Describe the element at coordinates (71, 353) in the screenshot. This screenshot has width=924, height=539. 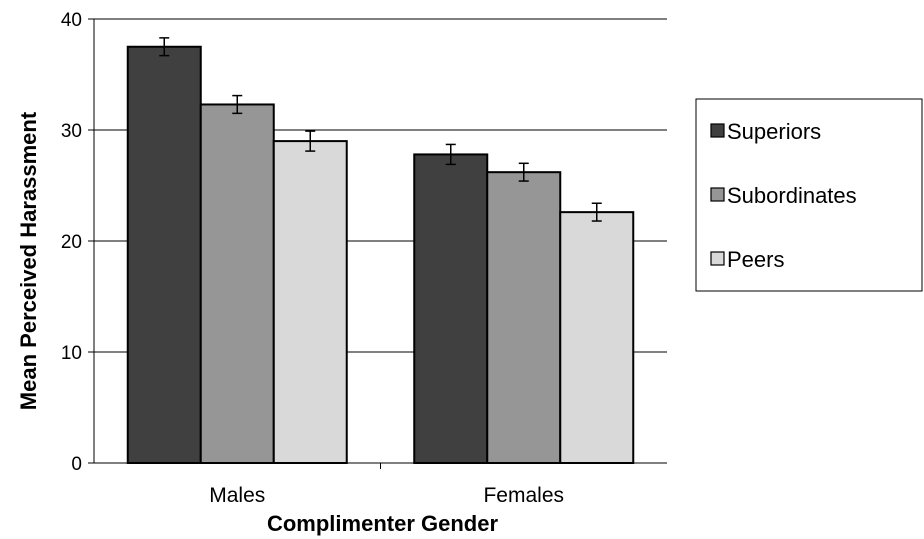
I see `y-tick-label-10: 10` at that location.